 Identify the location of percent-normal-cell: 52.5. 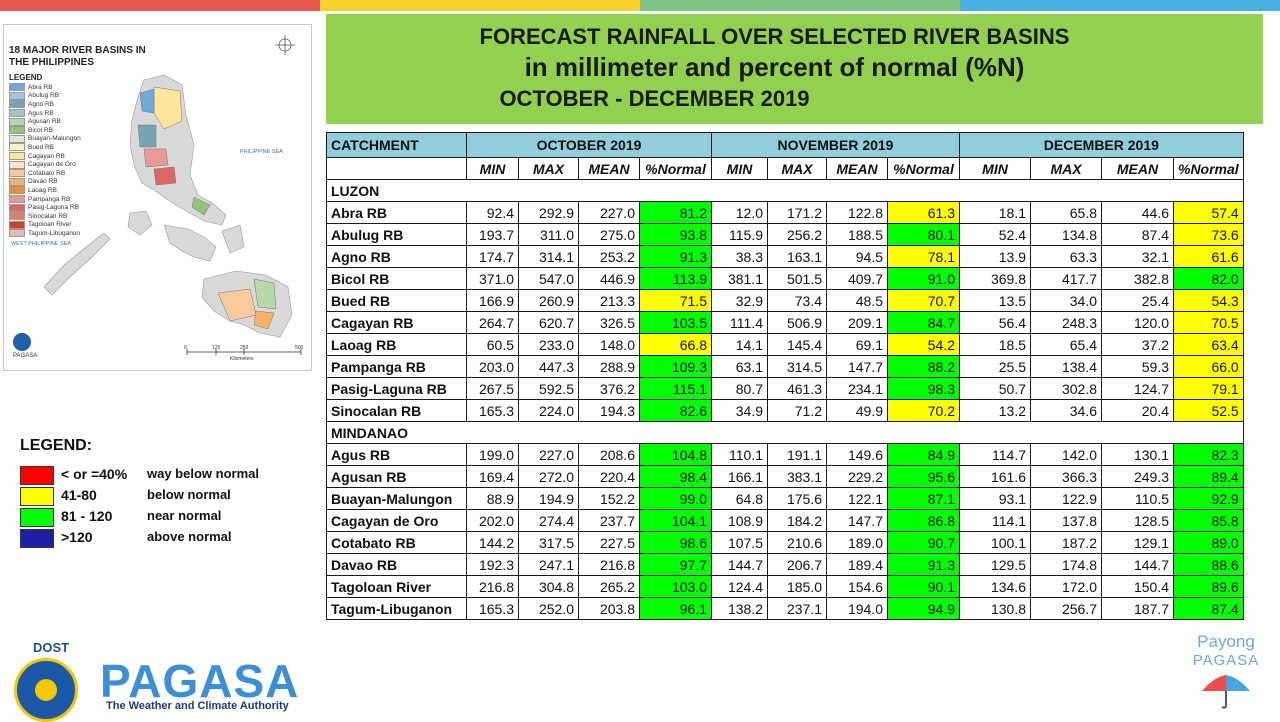
(1208, 410).